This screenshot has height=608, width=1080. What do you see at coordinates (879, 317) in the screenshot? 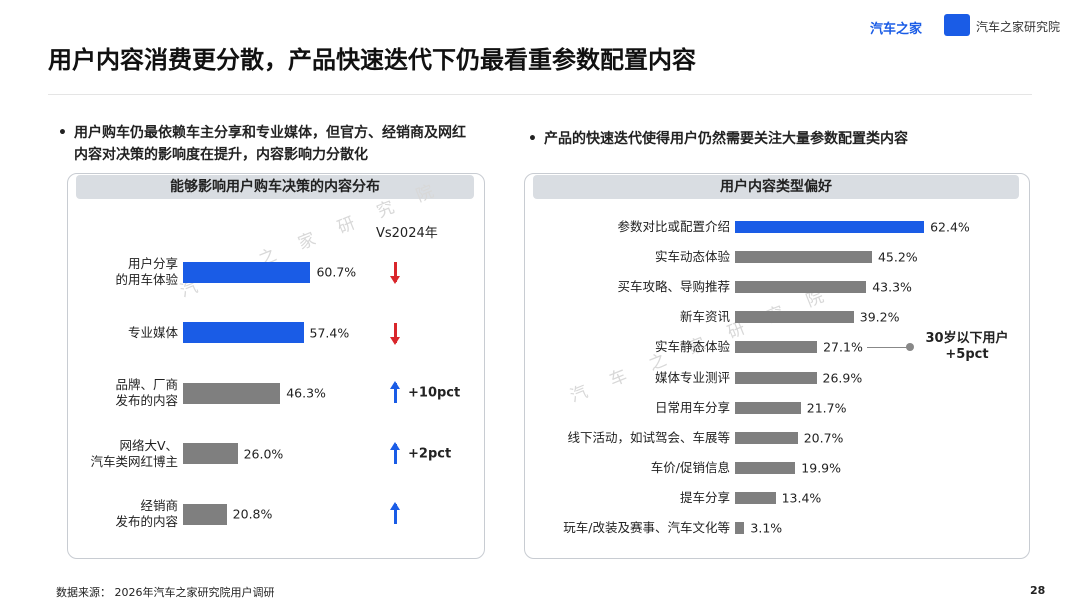
I see `value-label: 39.2%` at bounding box center [879, 317].